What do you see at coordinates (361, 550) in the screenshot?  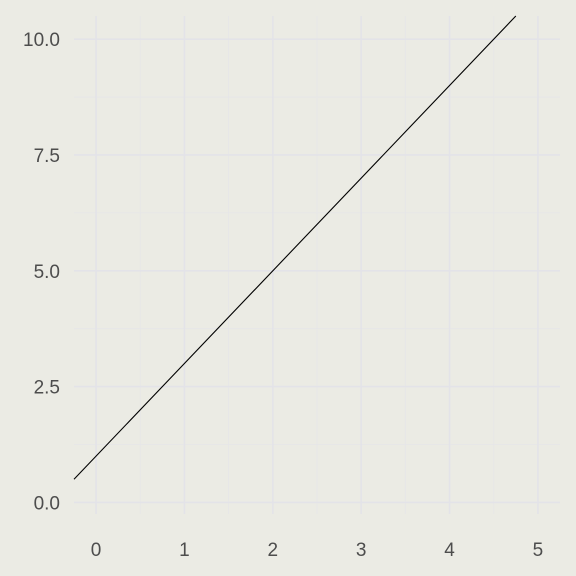 I see `x-tick-label: 3` at bounding box center [361, 550].